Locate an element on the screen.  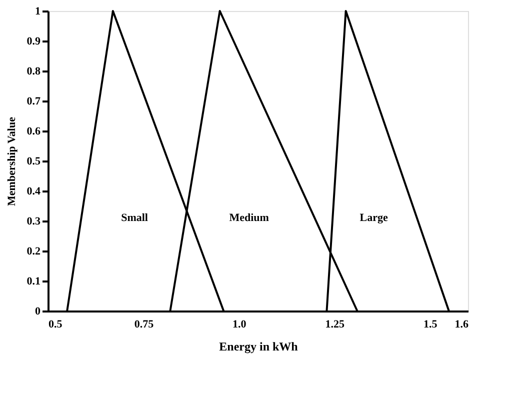
y-tick-label: 0.2 is located at coordinates (33, 252).